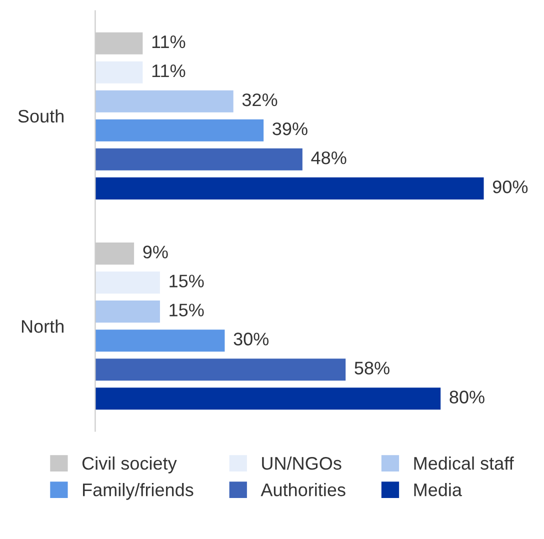  I want to click on data-label: 80%, so click(467, 397).